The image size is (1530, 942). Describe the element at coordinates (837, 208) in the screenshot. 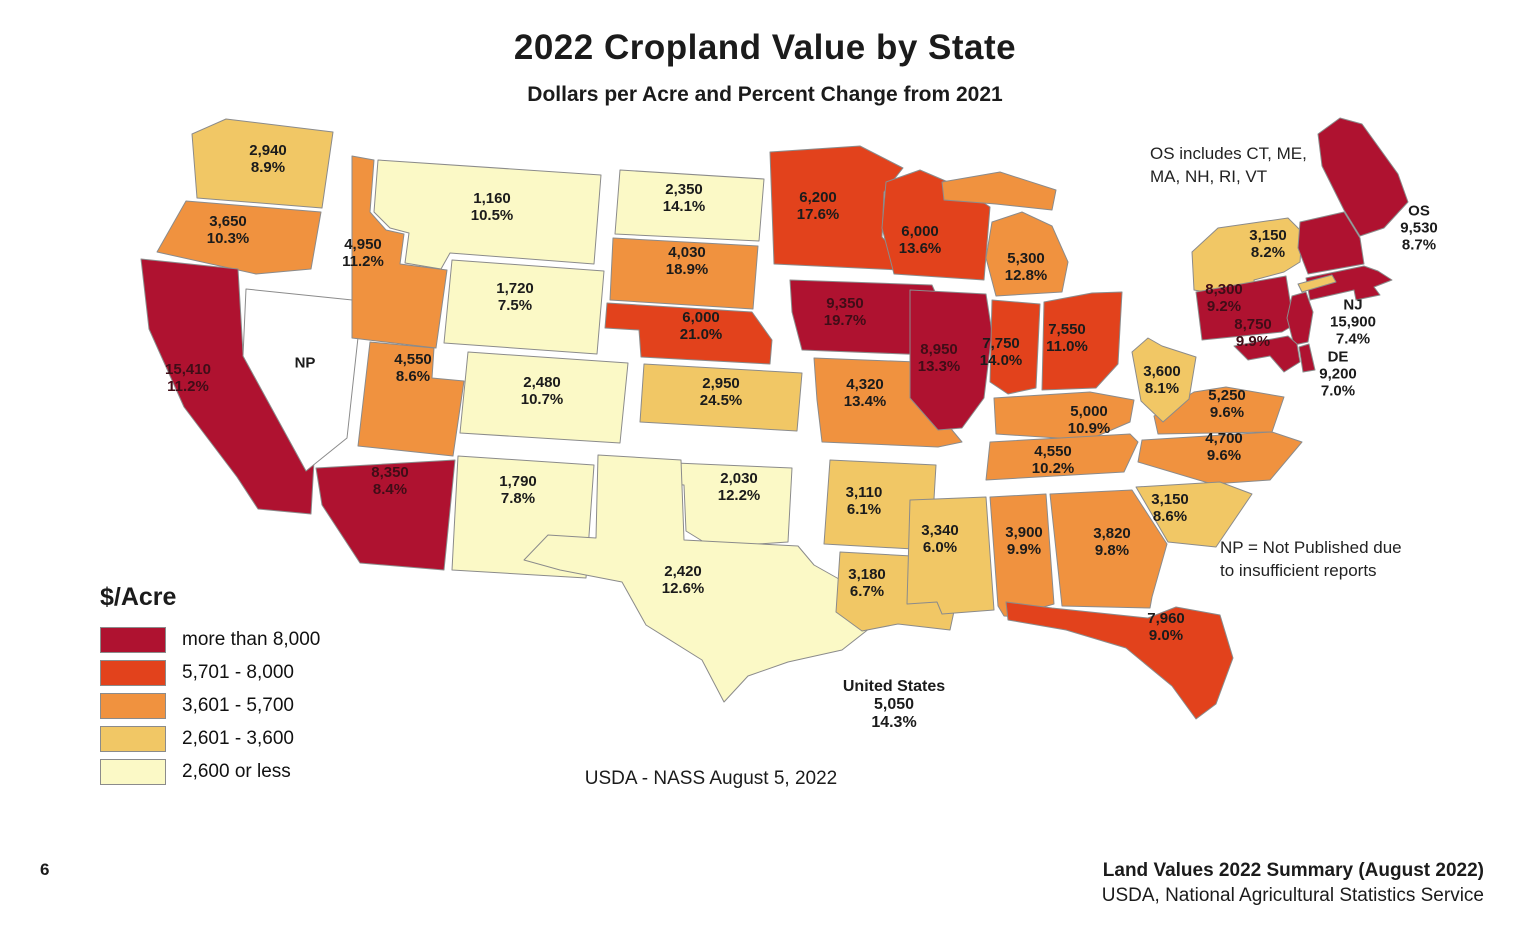

I see `state-shape-mn` at that location.